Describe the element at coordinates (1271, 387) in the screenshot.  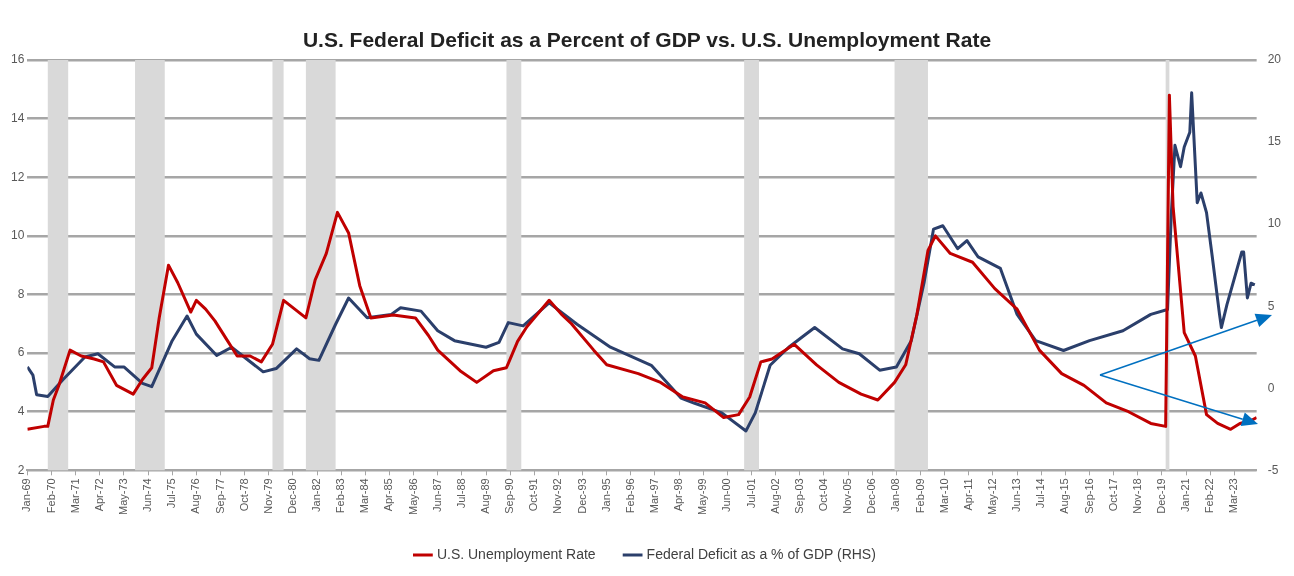
I see `y2-tick-label: 0` at that location.